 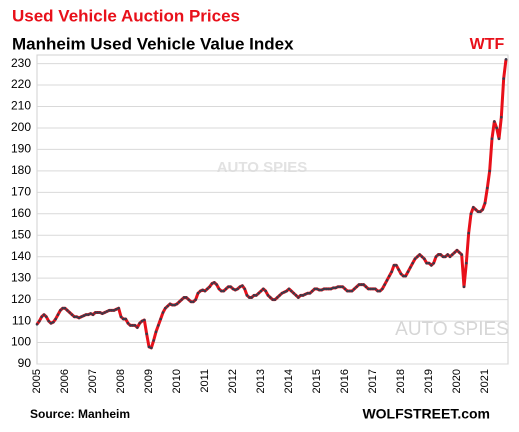 What do you see at coordinates (21, 170) in the screenshot?
I see `y-tick-label: 180` at bounding box center [21, 170].